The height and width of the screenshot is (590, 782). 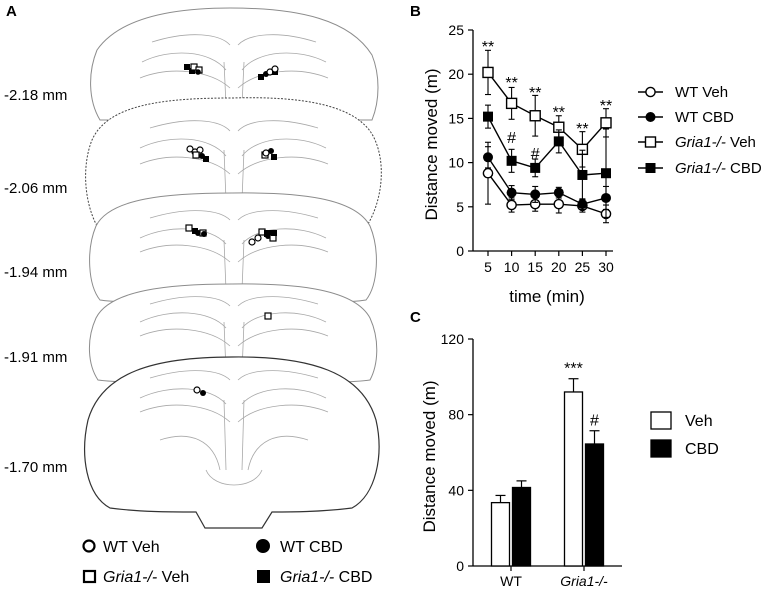 I want to click on legend-gria-veh-marker, so click(x=89, y=576).